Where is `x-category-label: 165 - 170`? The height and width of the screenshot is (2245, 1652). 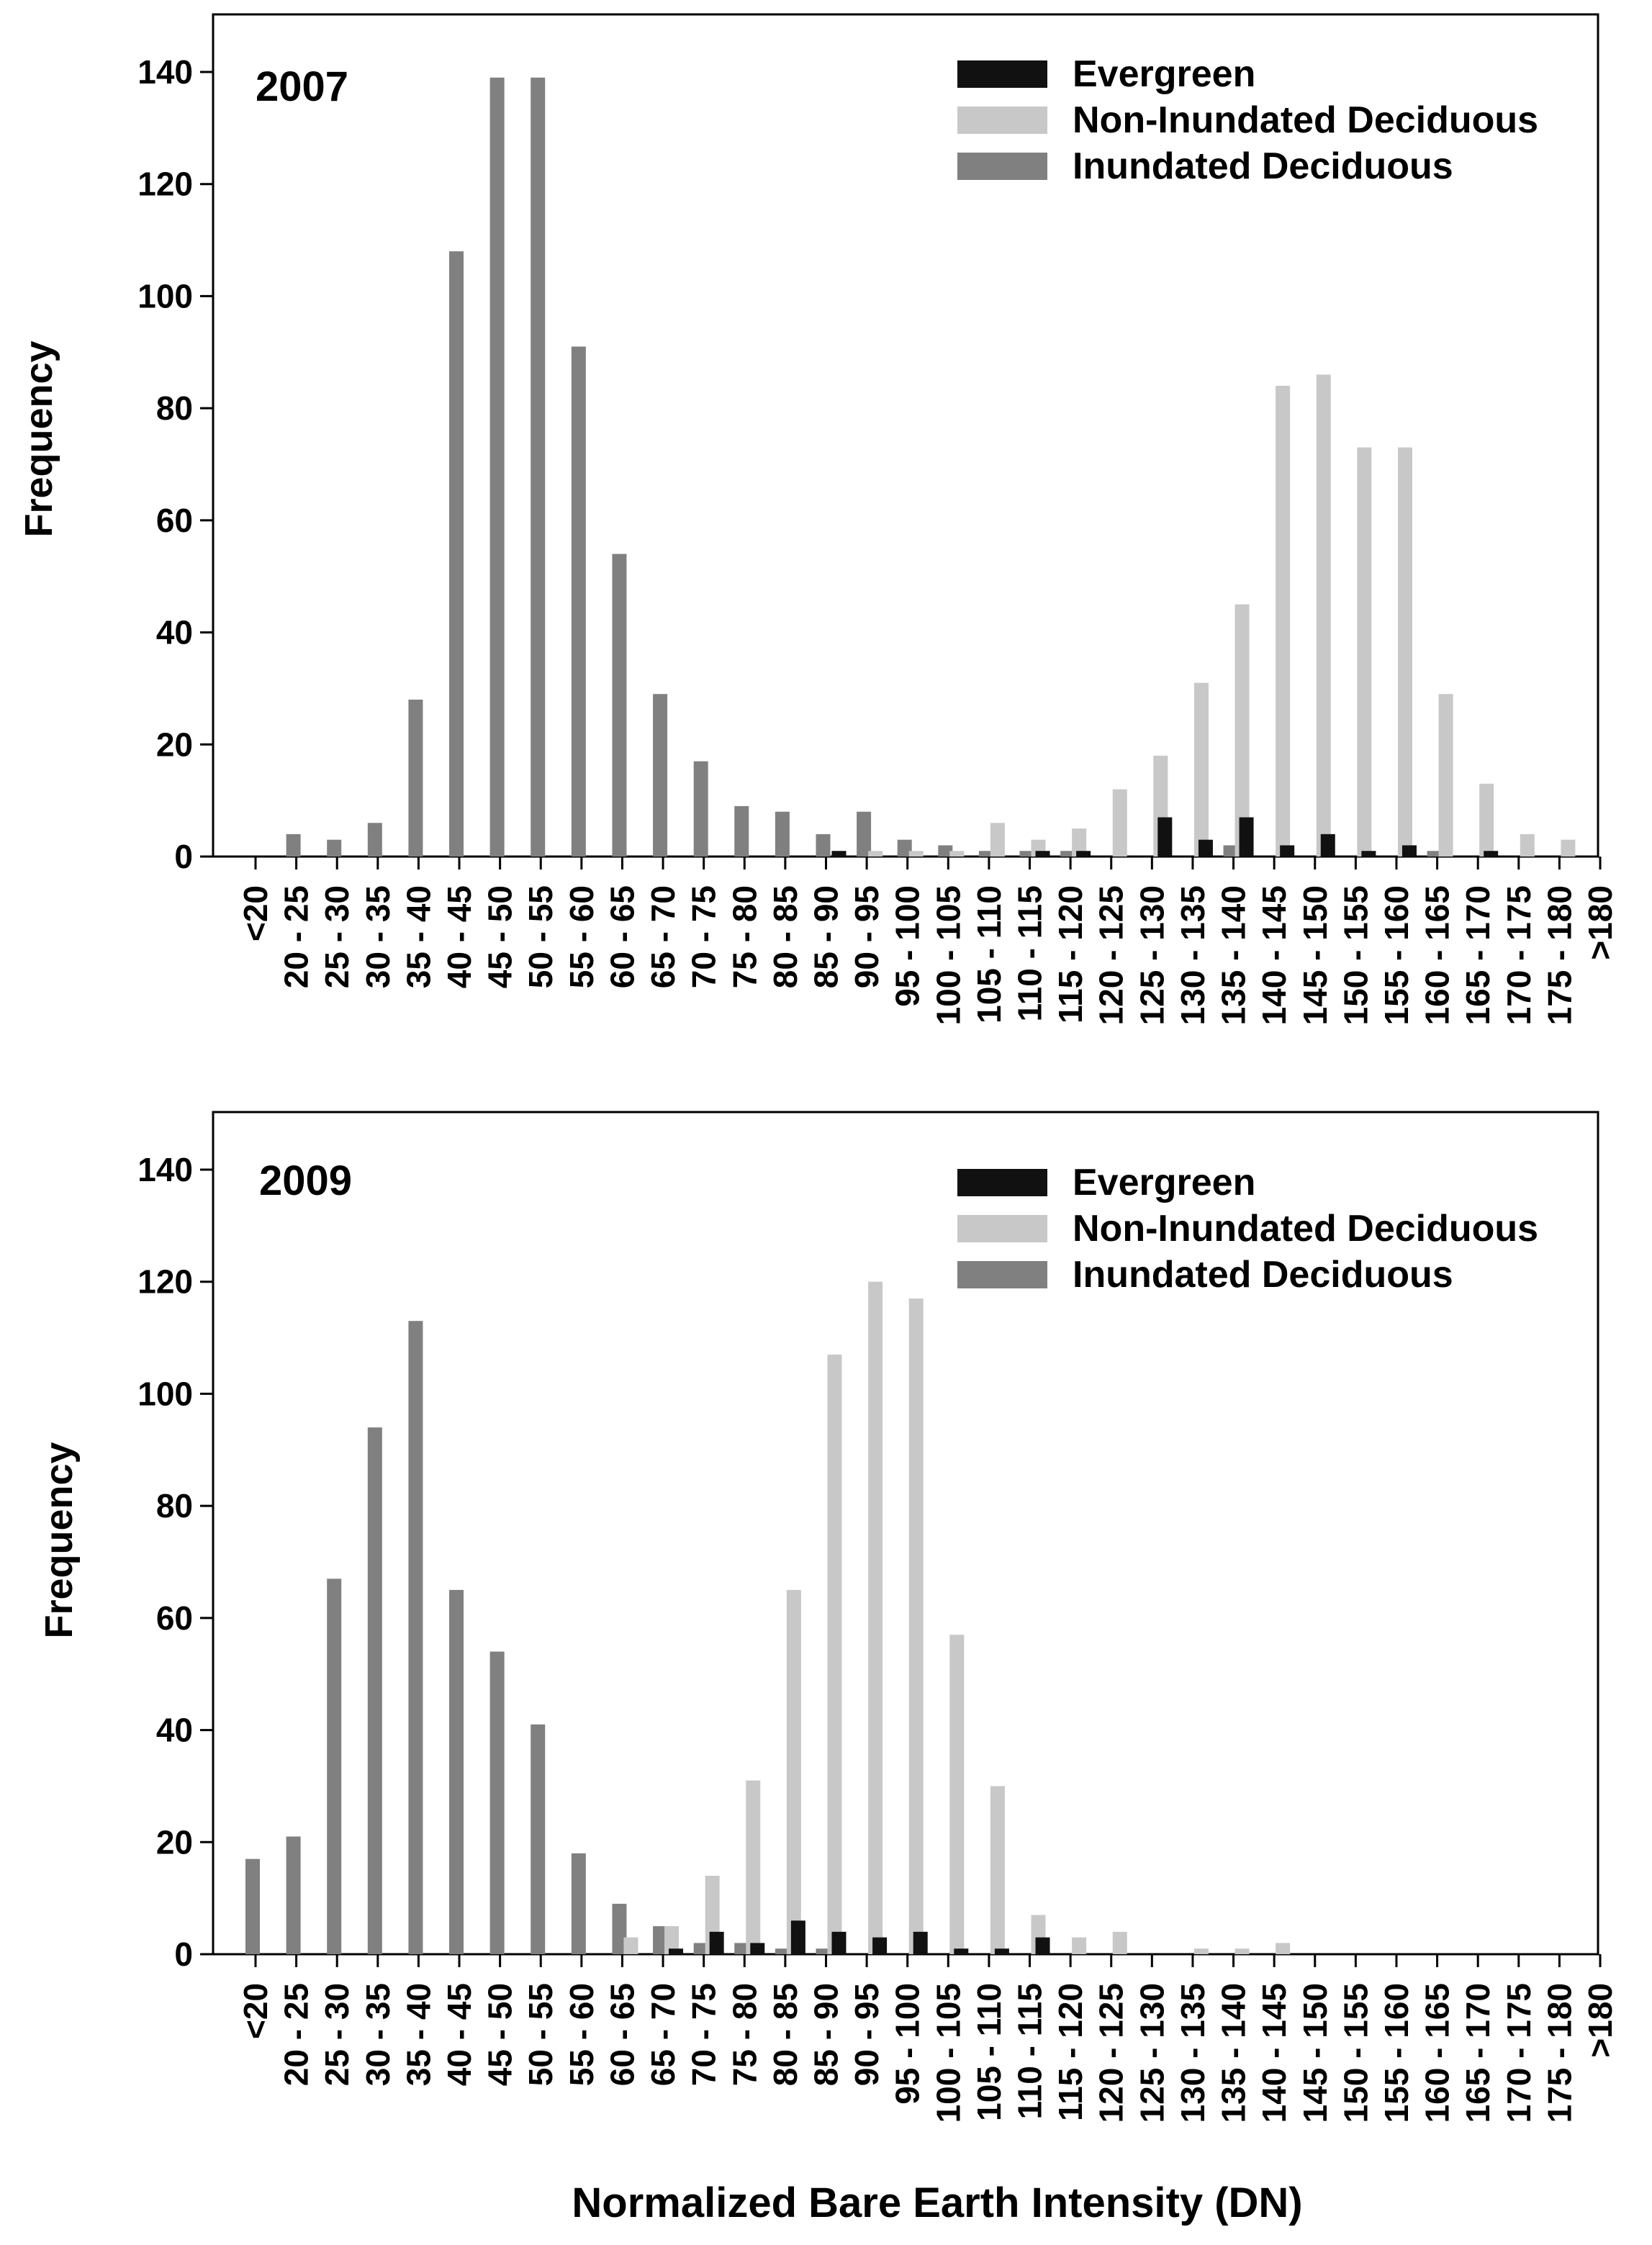 x-category-label: 165 - 170 is located at coordinates (1478, 2053).